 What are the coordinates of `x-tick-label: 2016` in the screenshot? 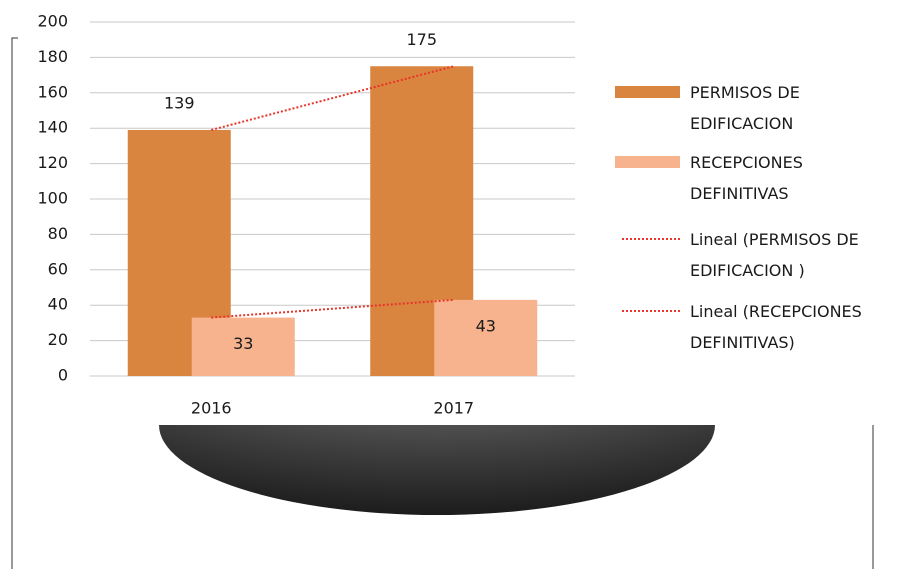 It's located at (211, 408).